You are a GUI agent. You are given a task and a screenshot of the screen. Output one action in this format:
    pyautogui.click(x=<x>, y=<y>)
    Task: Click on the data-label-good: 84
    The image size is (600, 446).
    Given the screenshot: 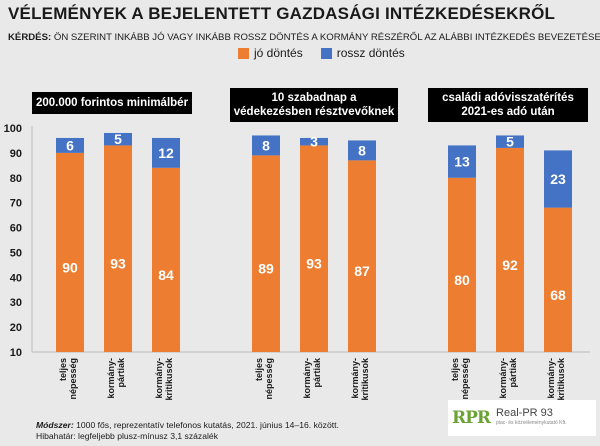 What is the action you would take?
    pyautogui.click(x=166, y=275)
    